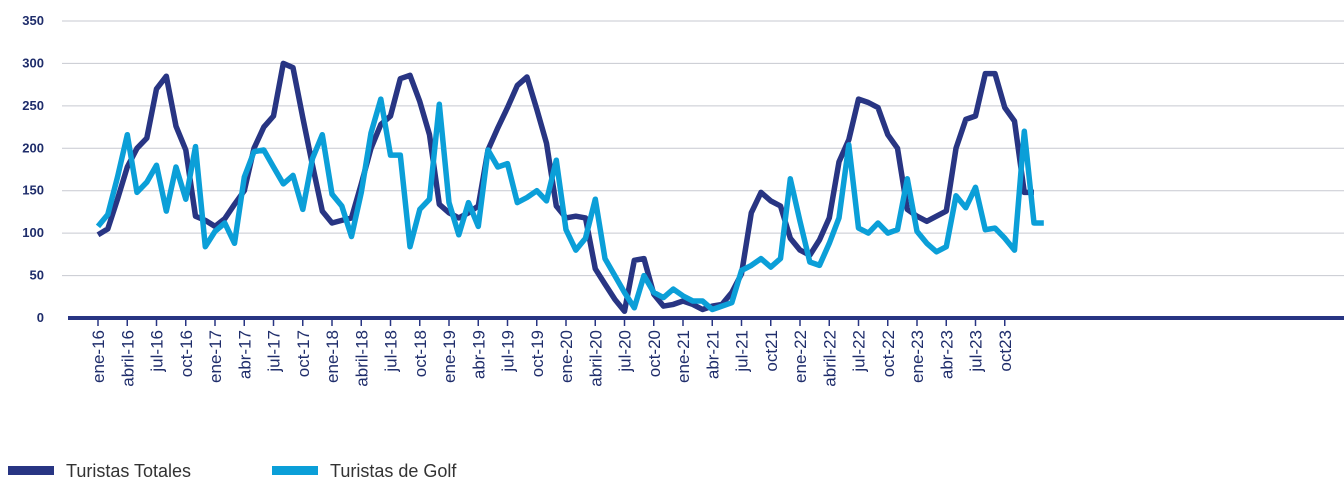 This screenshot has height=482, width=1344. I want to click on x-tick-label: oct-17, so click(303, 353).